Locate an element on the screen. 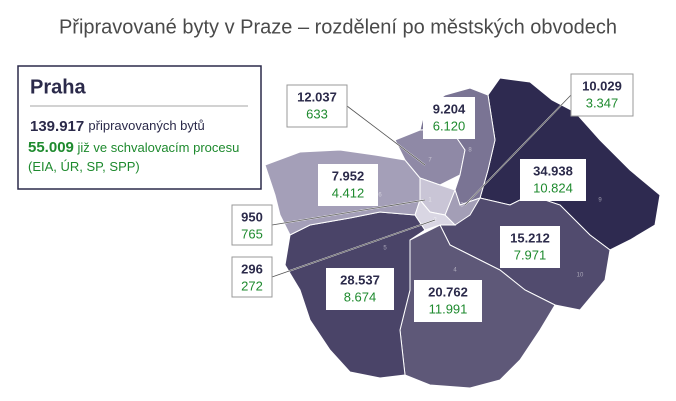 The image size is (676, 401). district-number: 1 is located at coordinates (430, 201).